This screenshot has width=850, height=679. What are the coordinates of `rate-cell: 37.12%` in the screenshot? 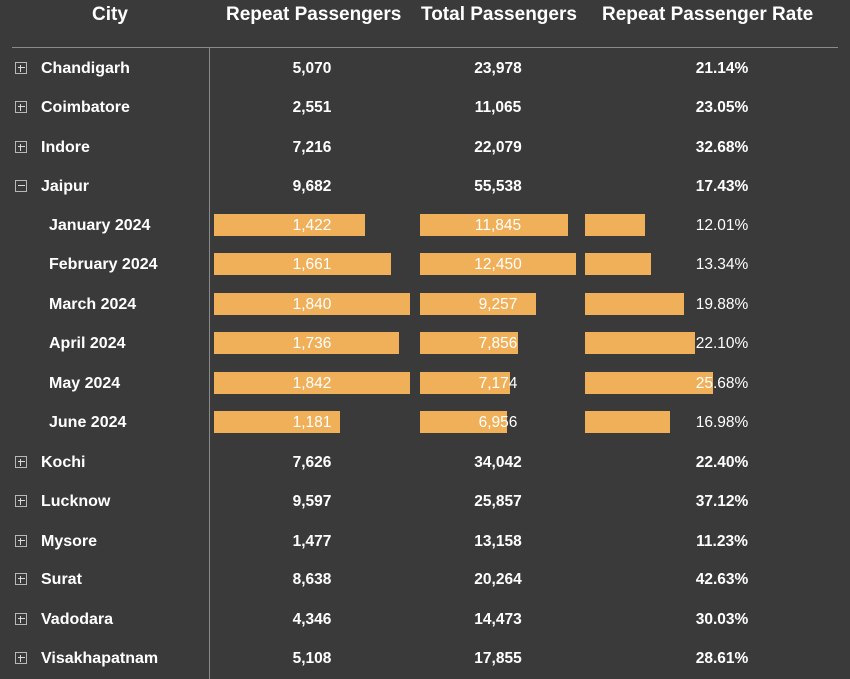 It's located at (722, 501).